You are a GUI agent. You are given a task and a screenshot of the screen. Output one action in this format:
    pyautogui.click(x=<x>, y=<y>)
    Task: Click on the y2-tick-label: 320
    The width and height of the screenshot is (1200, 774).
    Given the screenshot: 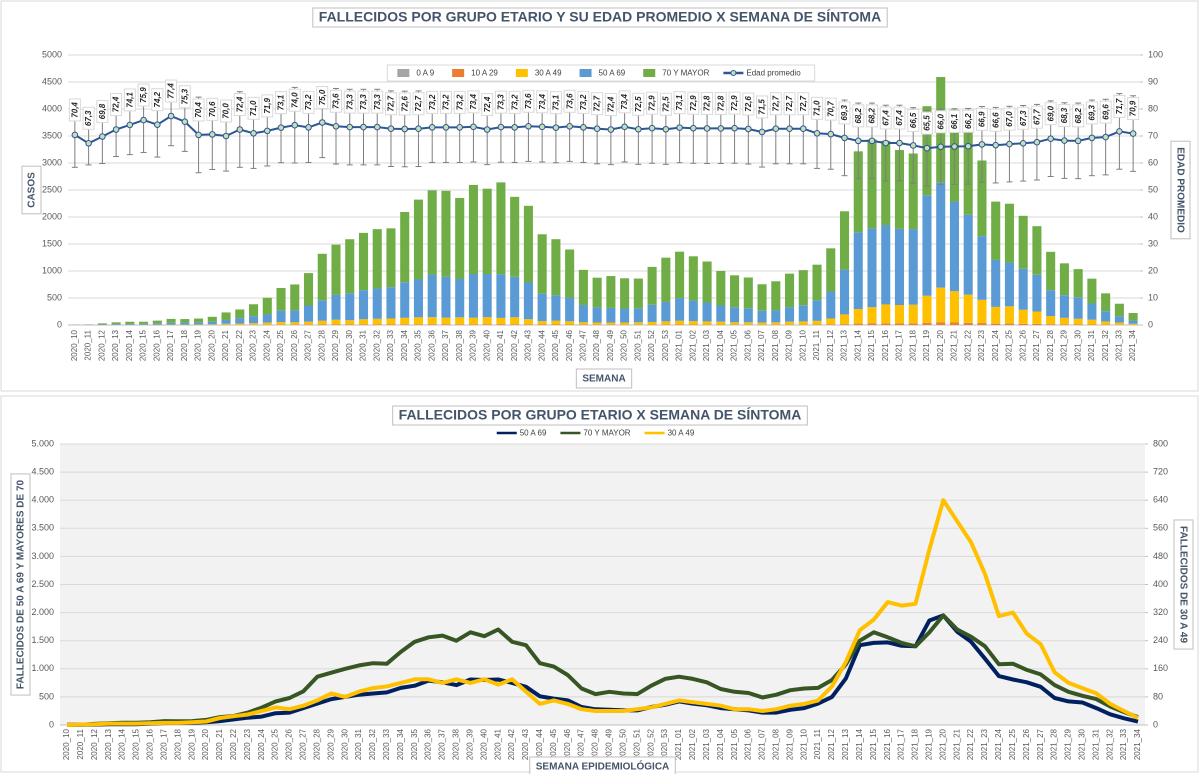 What is the action you would take?
    pyautogui.click(x=1160, y=612)
    